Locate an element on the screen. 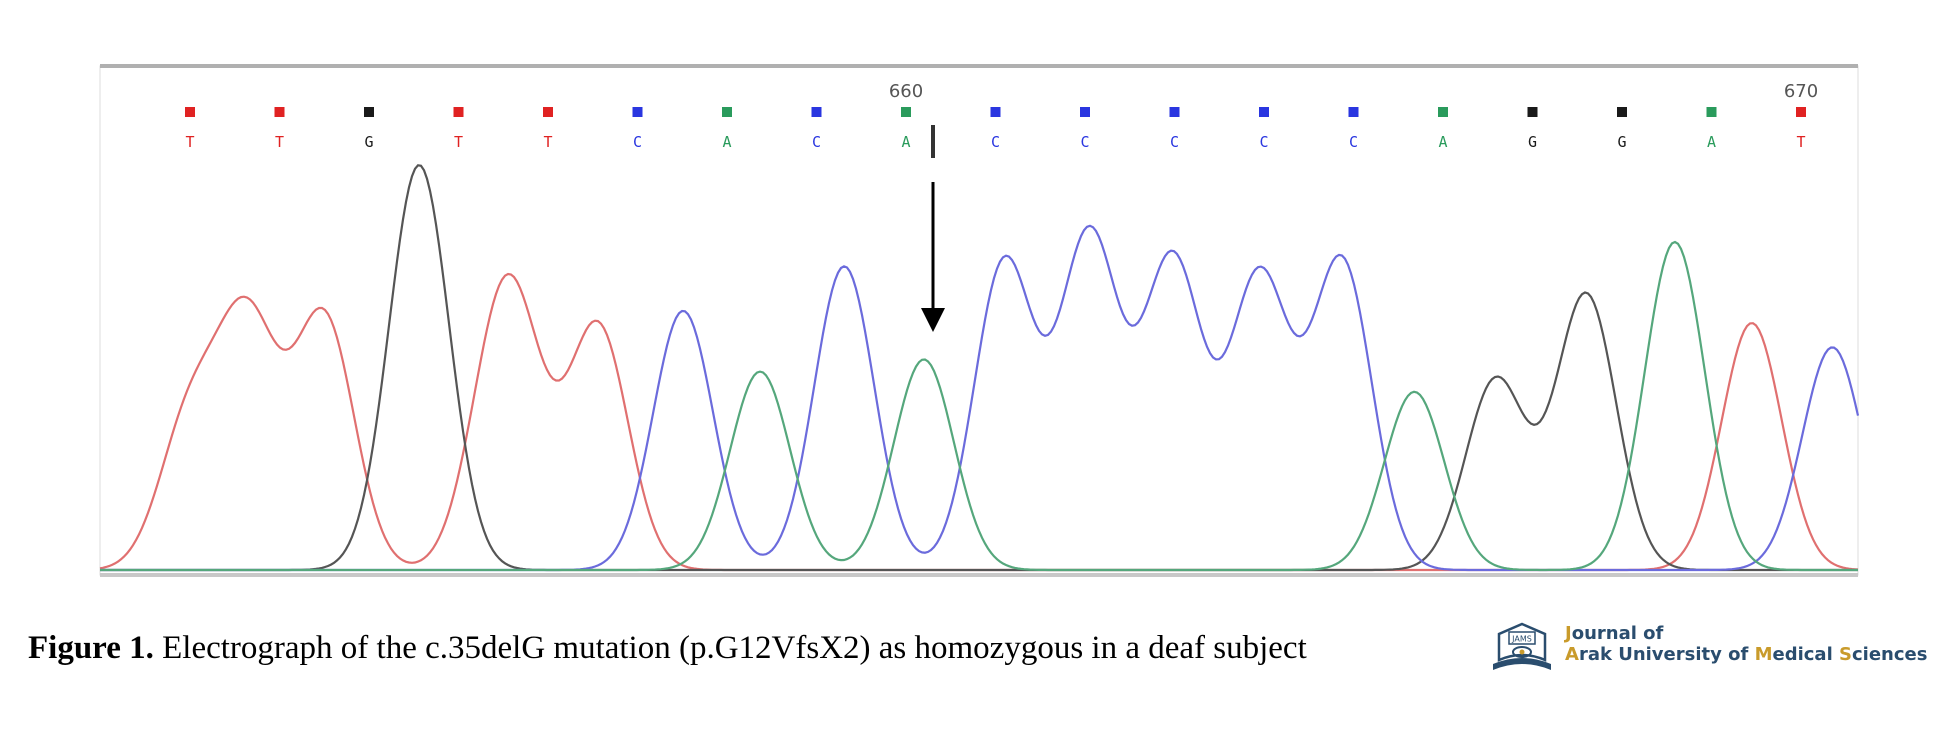 Image resolution: width=1953 pixels, height=735 pixels. journal-line2-part: A is located at coordinates (1572, 654).